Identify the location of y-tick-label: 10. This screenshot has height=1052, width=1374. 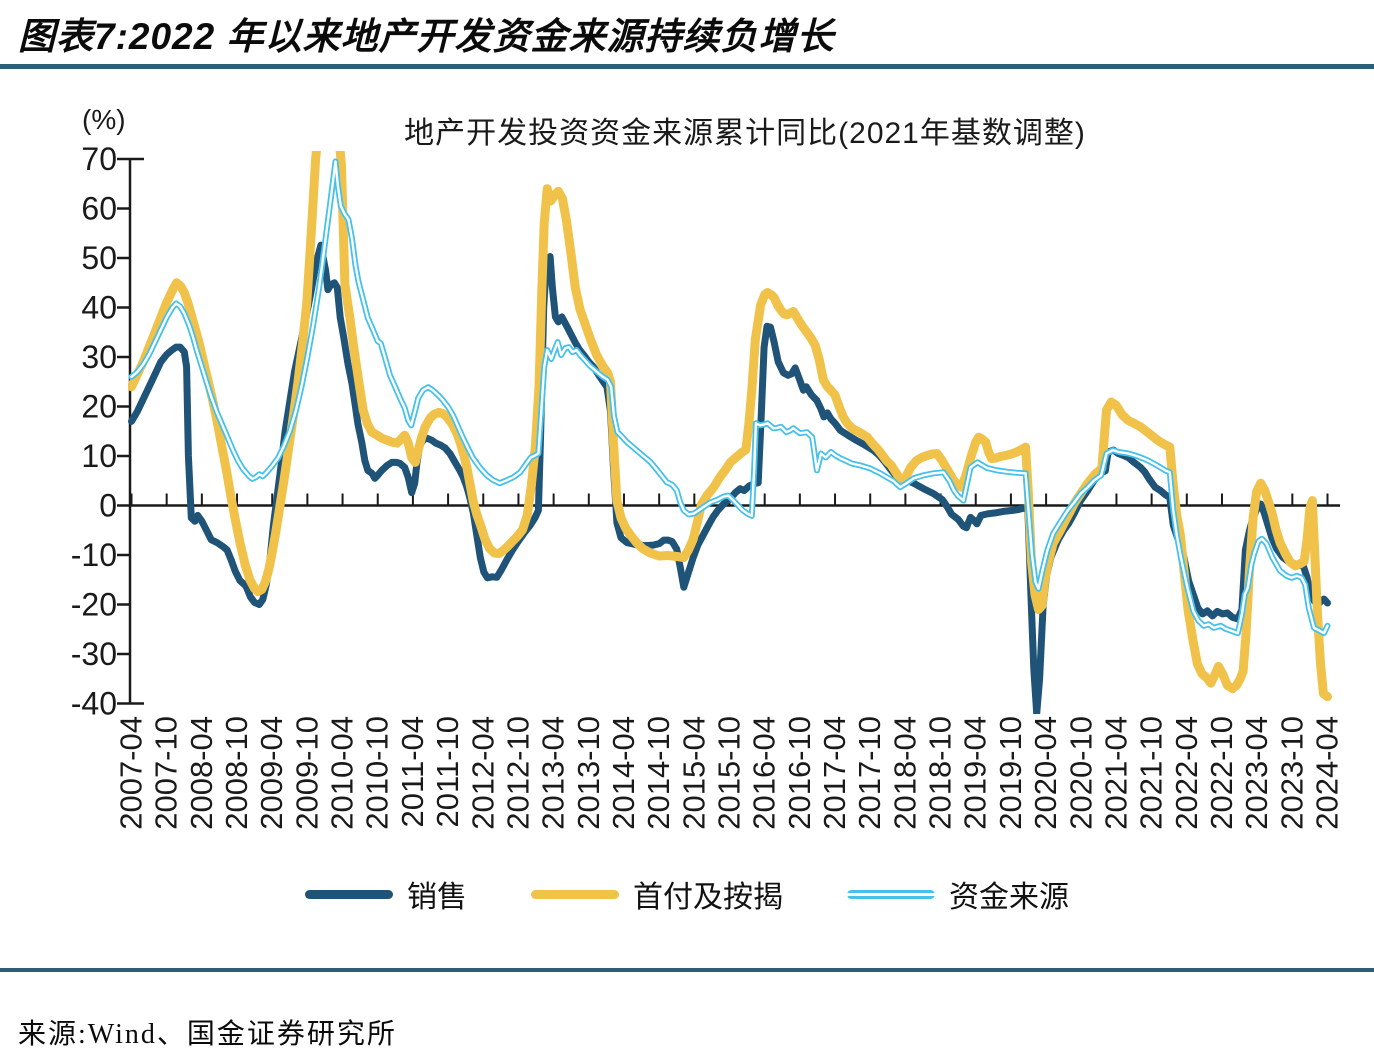
(99, 456).